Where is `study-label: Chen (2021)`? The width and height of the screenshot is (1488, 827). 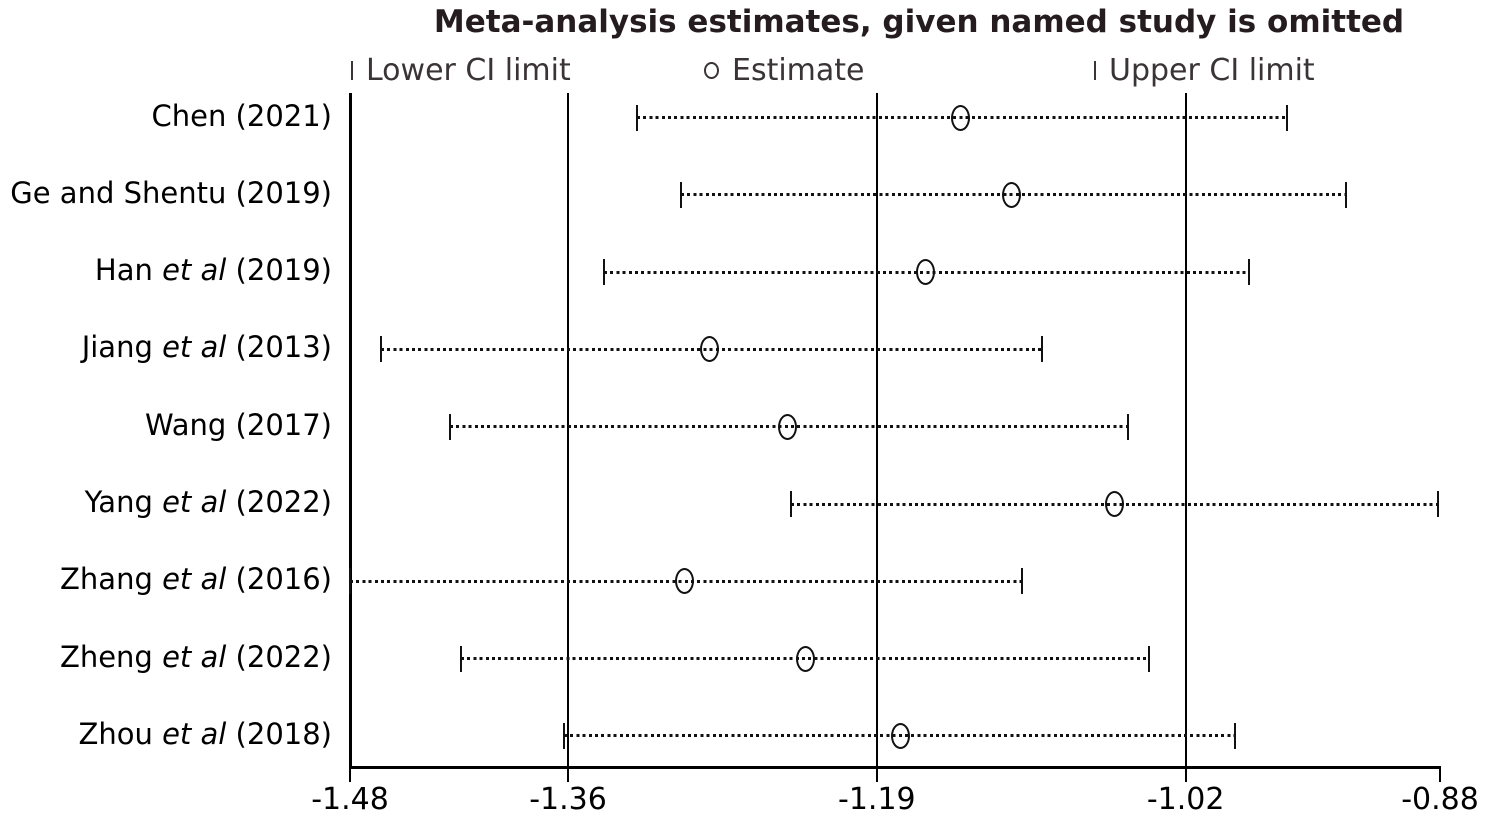 study-label: Chen (2021) is located at coordinates (166, 116).